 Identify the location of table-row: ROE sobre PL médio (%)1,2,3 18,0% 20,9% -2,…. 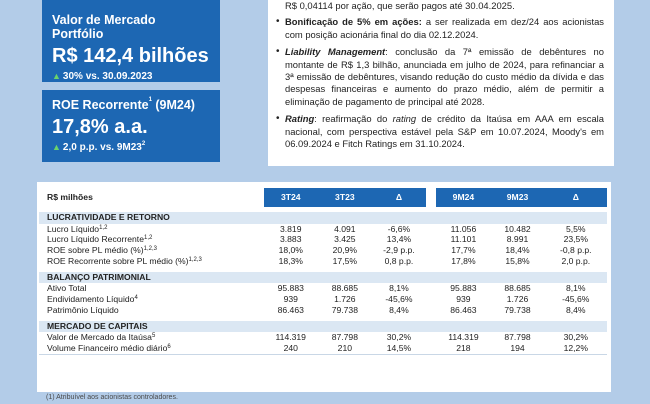
(323, 250).